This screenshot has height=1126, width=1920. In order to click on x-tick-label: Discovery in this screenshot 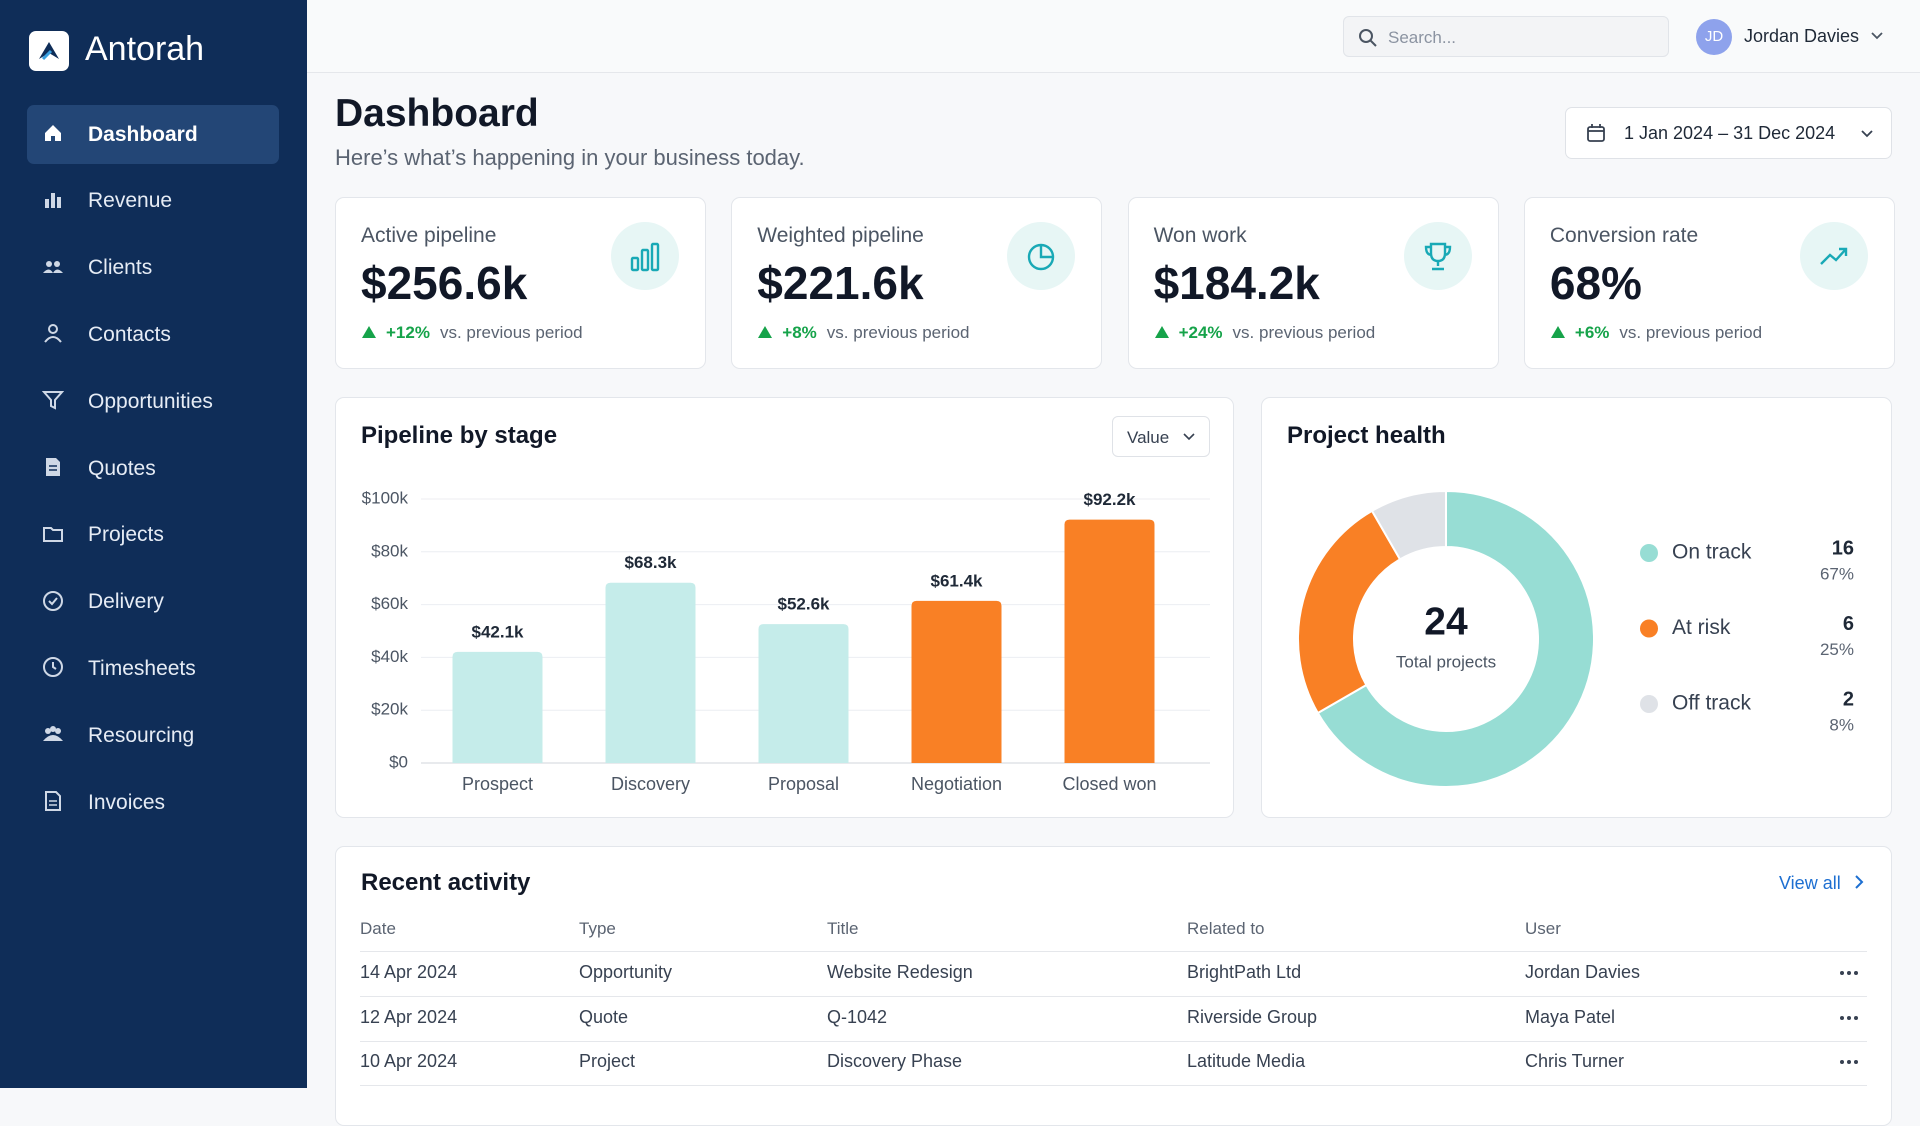, I will do `click(650, 784)`.